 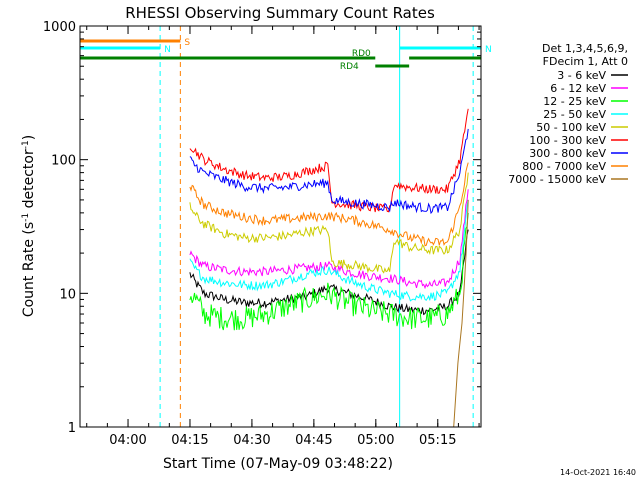 What do you see at coordinates (585, 61) in the screenshot?
I see `legend-header-1: FDecim 1, Att 0` at bounding box center [585, 61].